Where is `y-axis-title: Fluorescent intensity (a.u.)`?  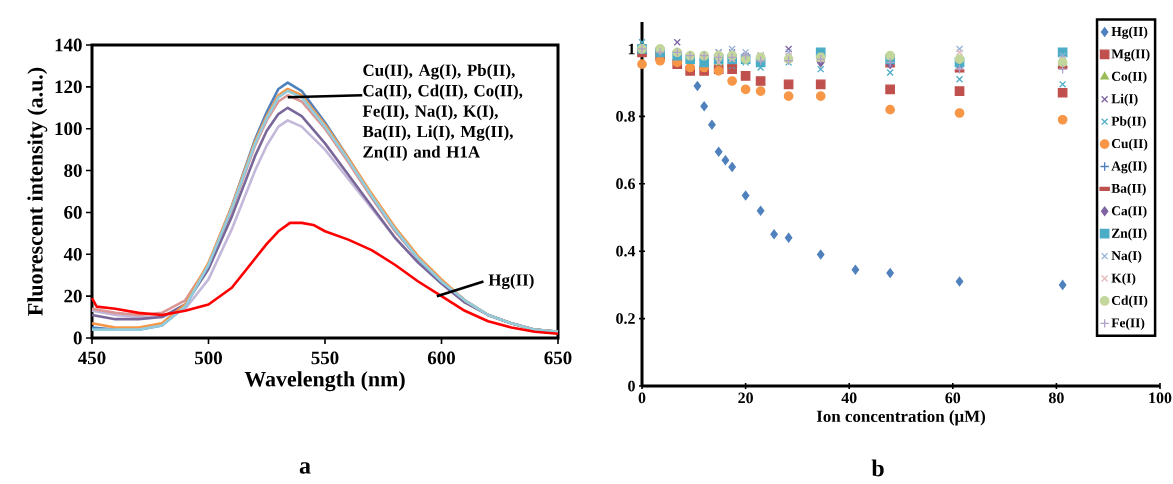
y-axis-title: Fluorescent intensity (a.u.) is located at coordinates (37, 191).